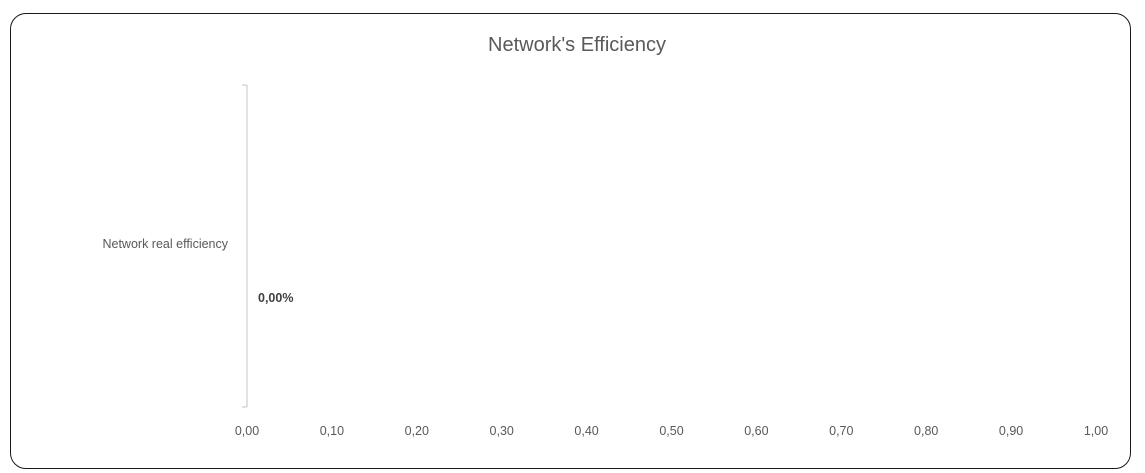 The image size is (1145, 473). What do you see at coordinates (671, 431) in the screenshot?
I see `x-tick-label: 0,50` at bounding box center [671, 431].